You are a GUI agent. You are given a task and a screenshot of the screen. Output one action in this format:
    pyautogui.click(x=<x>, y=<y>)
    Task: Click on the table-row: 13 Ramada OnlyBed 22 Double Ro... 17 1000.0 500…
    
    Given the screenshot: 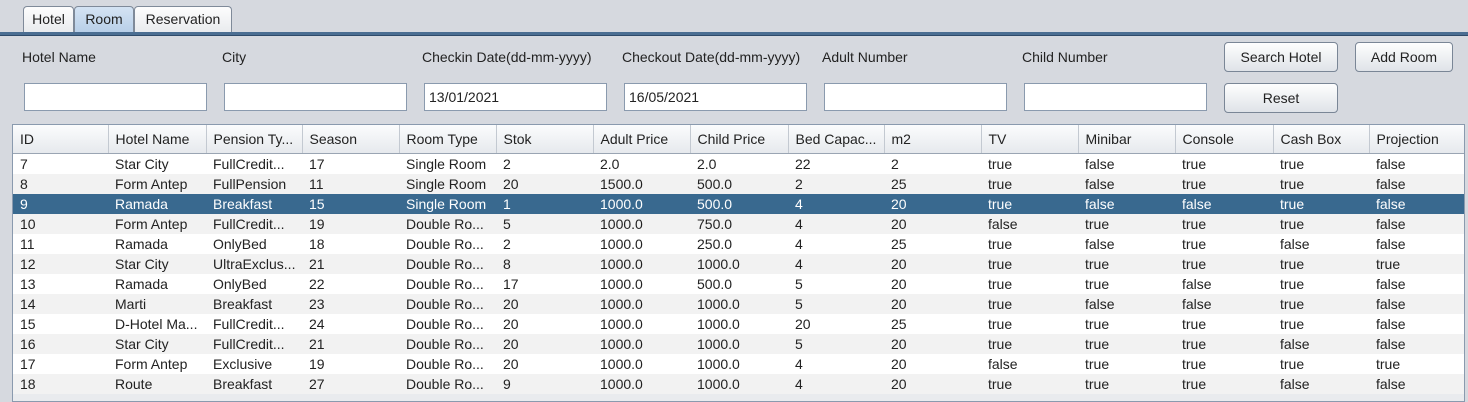 What is the action you would take?
    pyautogui.click(x=738, y=283)
    